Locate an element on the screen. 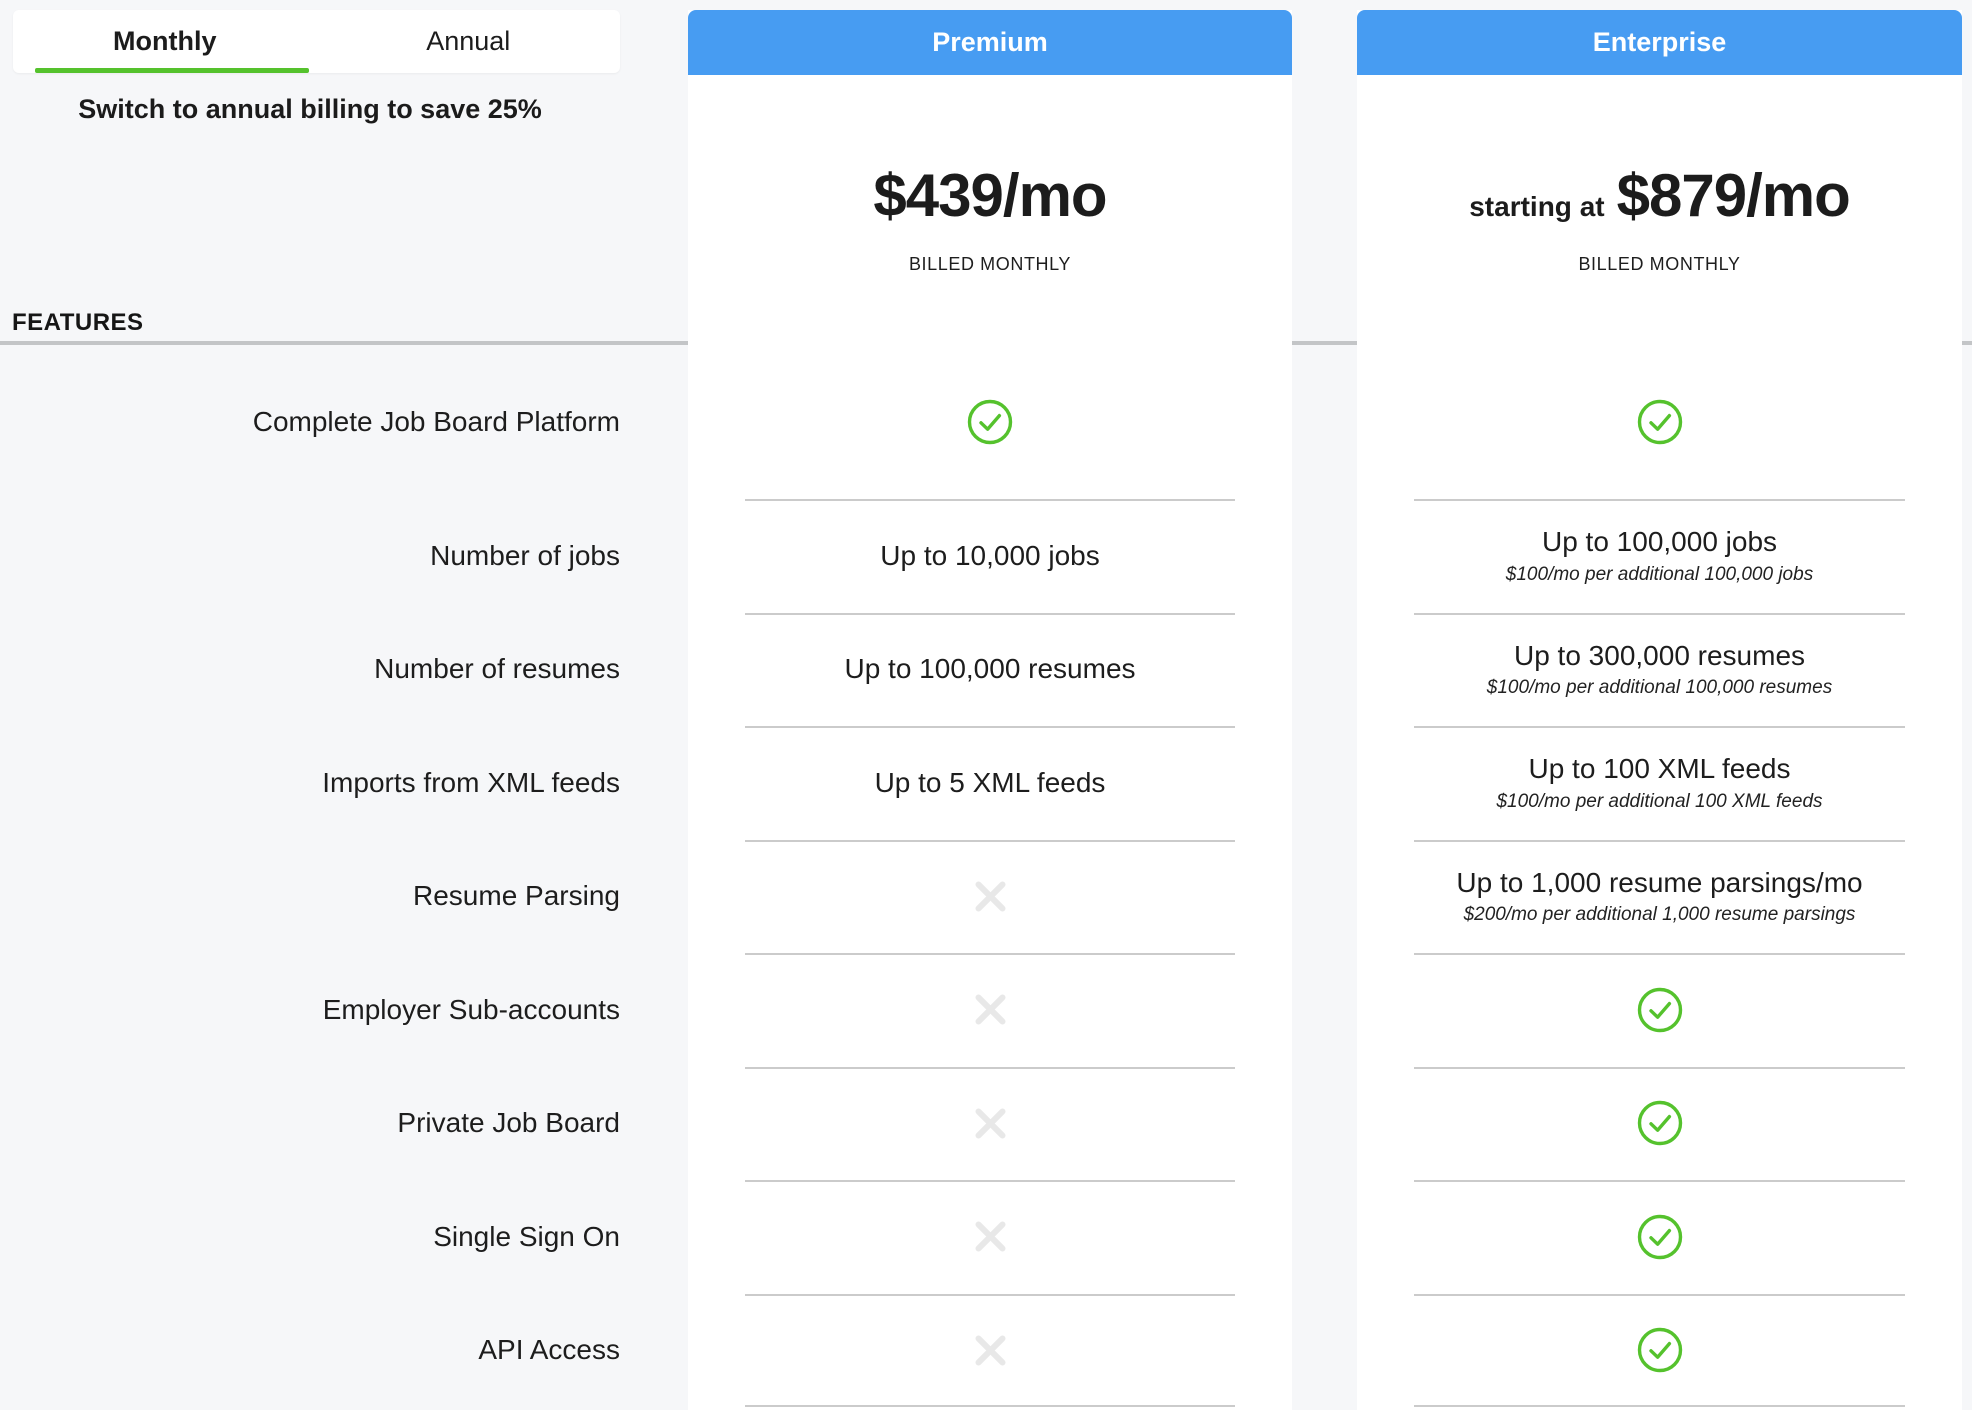 The width and height of the screenshot is (1972, 1410). feature-value: Up to 1,000 resume parsings/mo is located at coordinates (1659, 882).